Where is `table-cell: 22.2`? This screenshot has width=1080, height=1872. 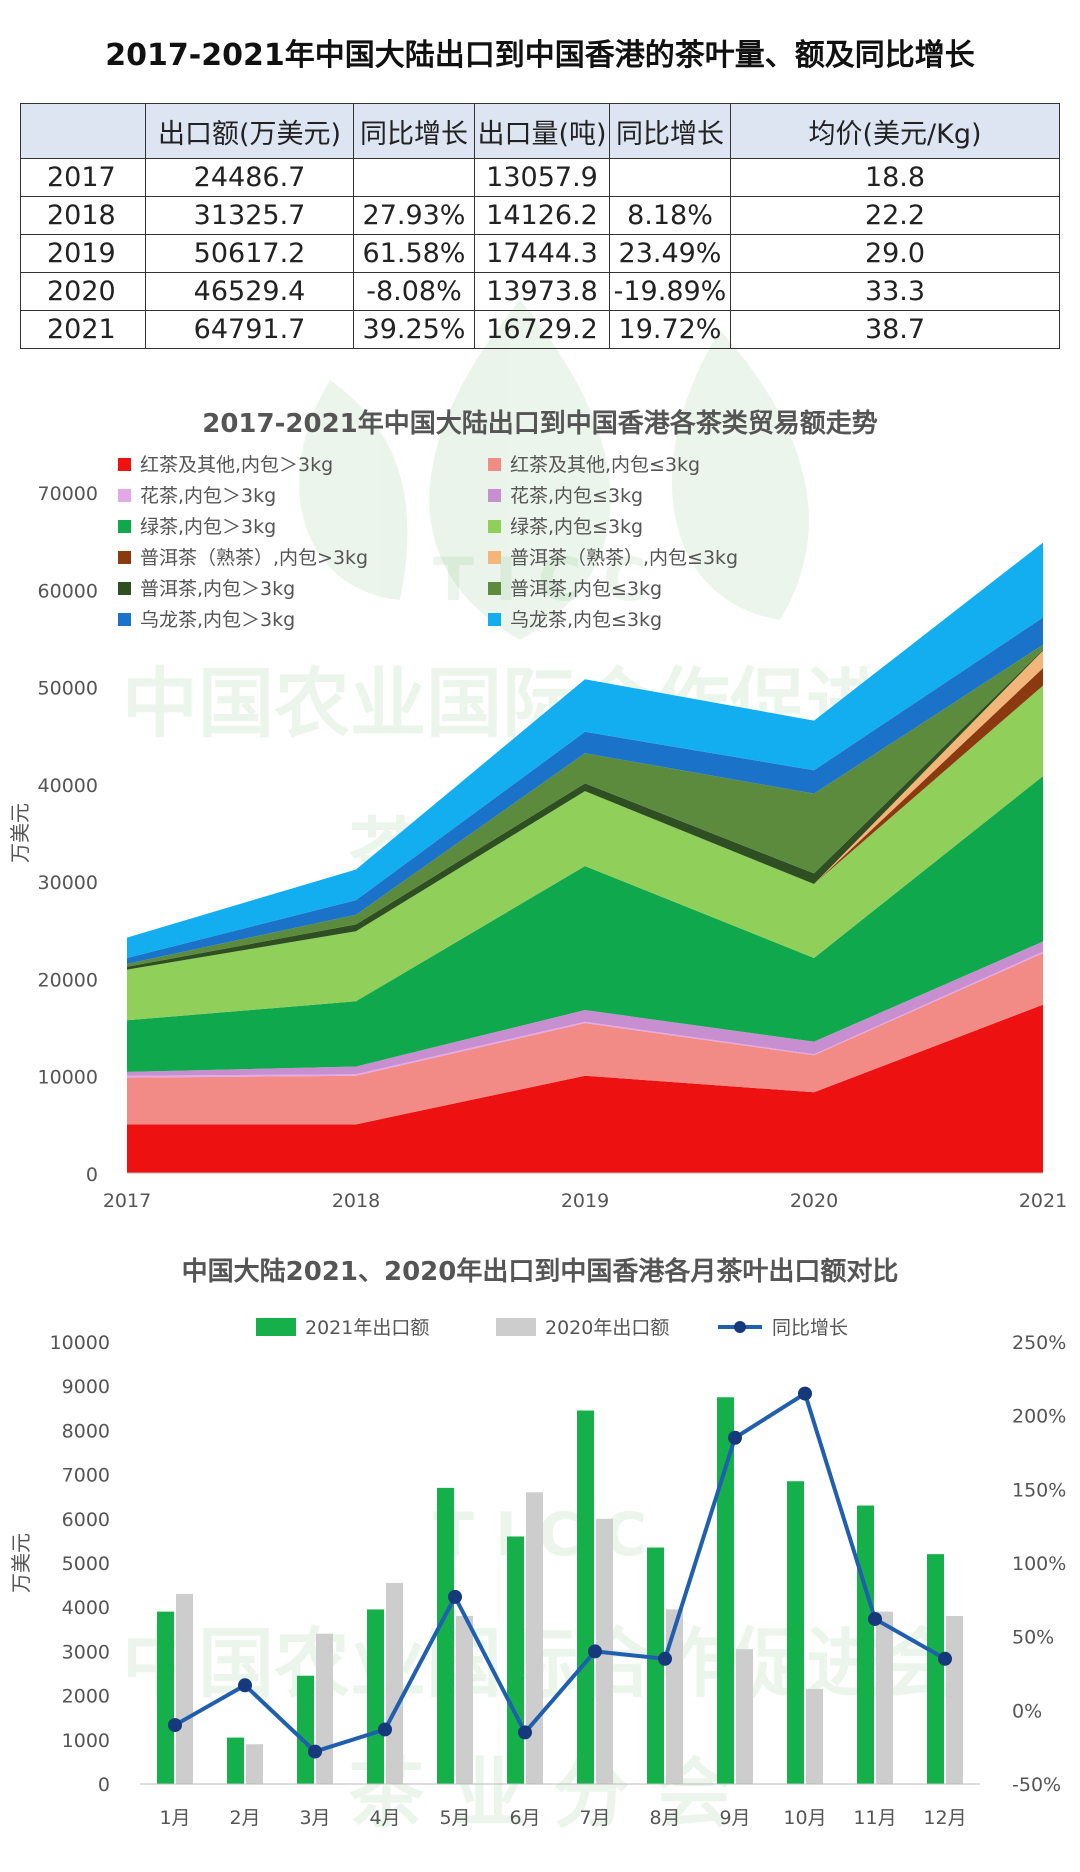
table-cell: 22.2 is located at coordinates (895, 215).